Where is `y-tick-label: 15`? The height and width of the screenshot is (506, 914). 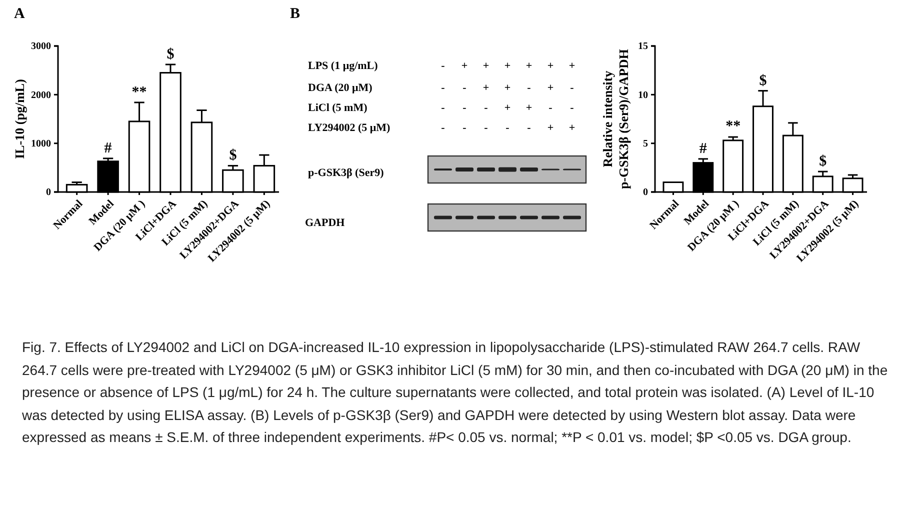 y-tick-label: 15 is located at coordinates (643, 46).